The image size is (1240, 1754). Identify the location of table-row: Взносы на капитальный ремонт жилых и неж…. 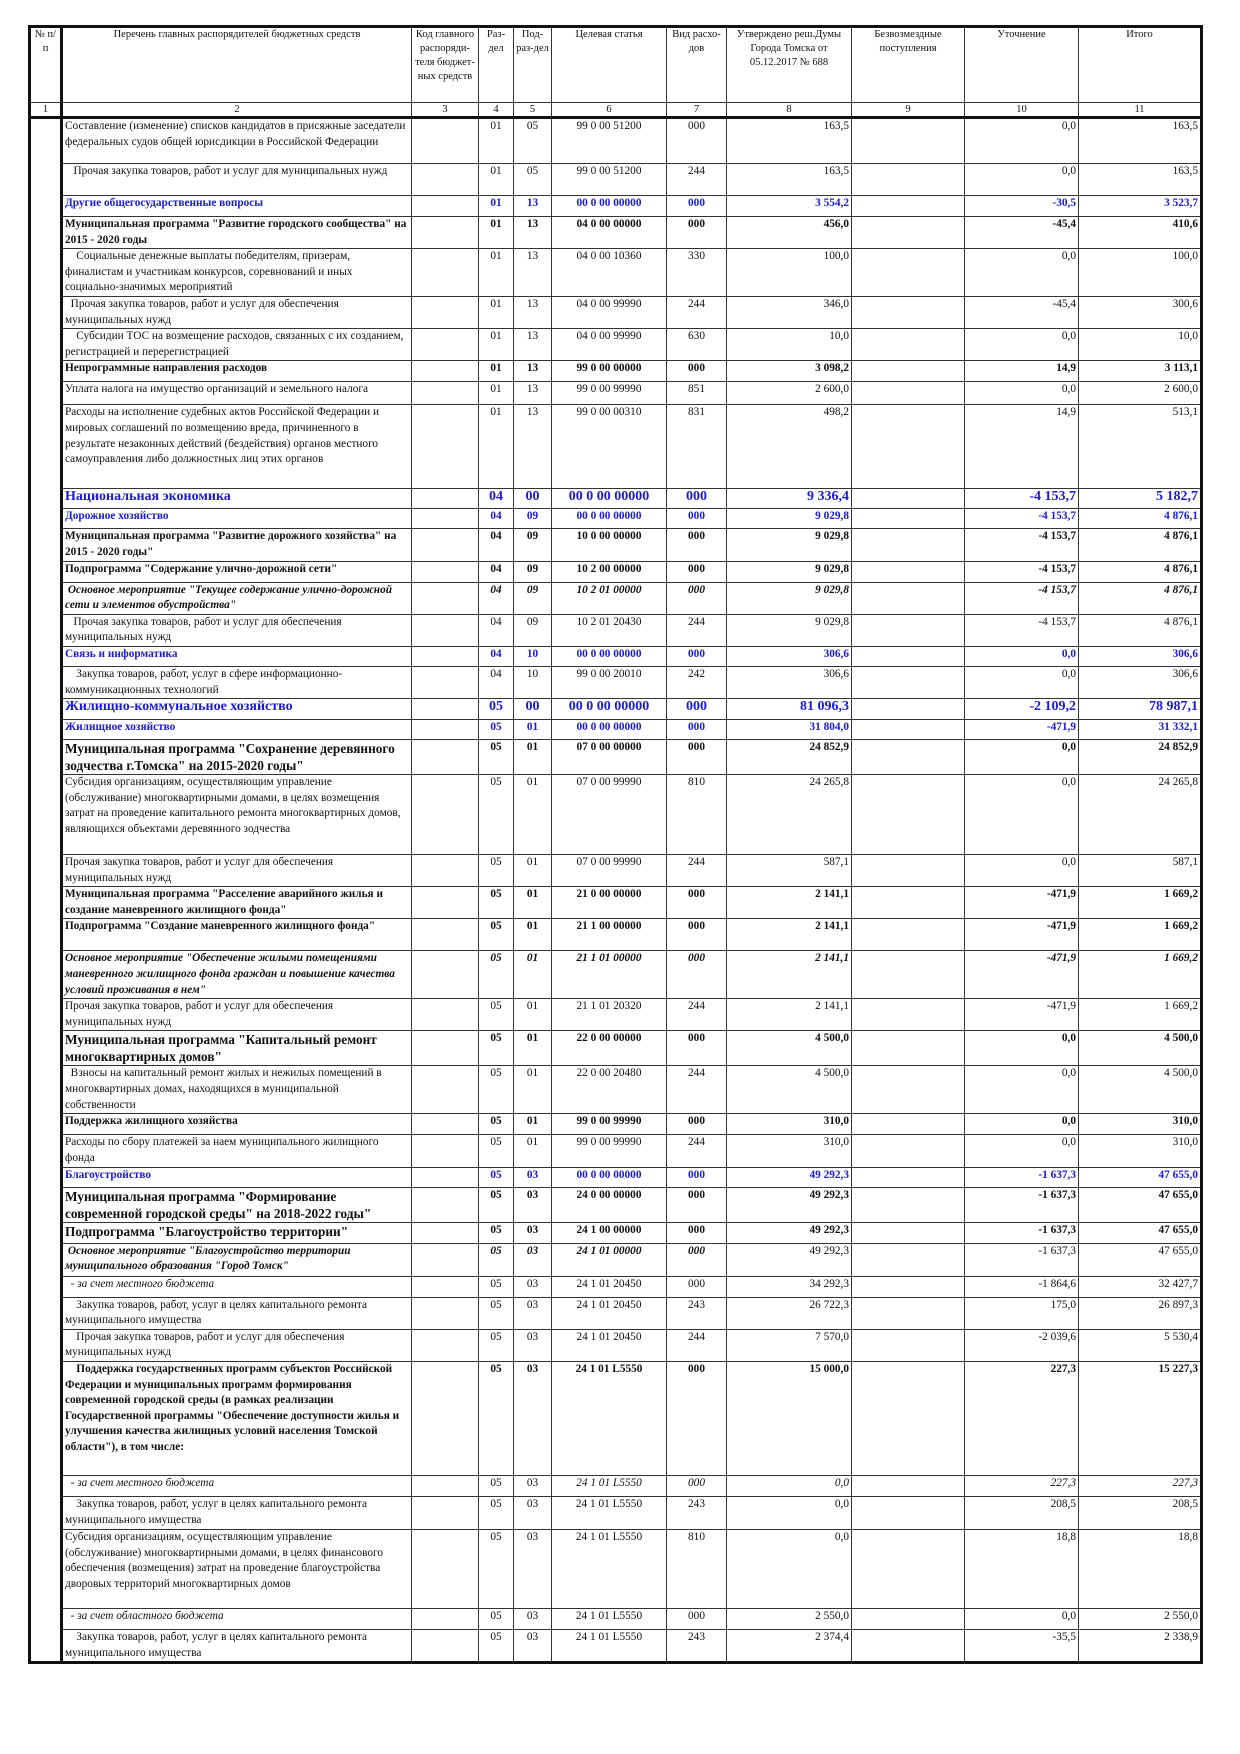
(616, 1090).